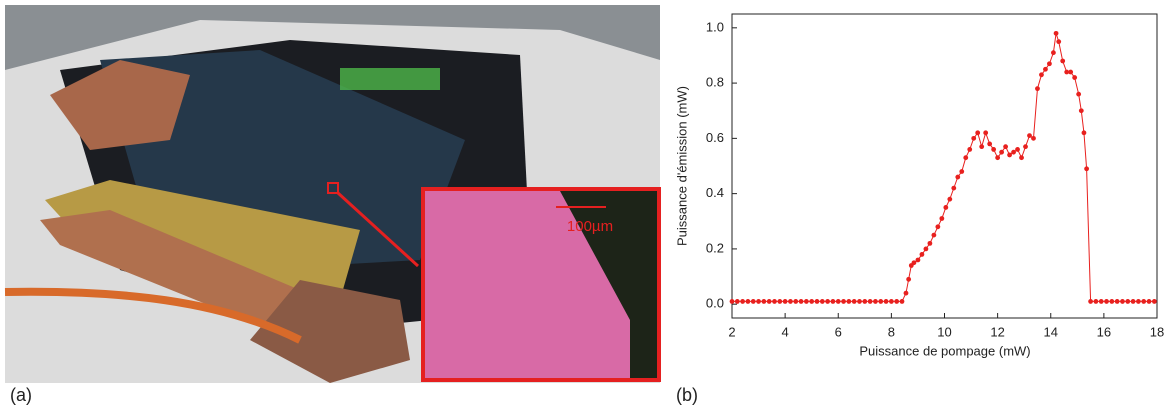  Describe the element at coordinates (608, 284) in the screenshot. I see `inset-dark` at that location.